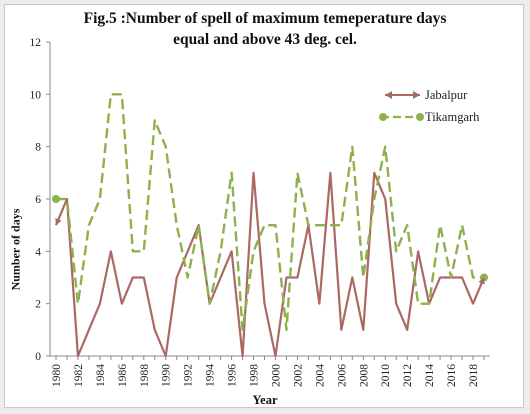  What do you see at coordinates (298, 375) in the screenshot?
I see `x-tick-label: 2002` at bounding box center [298, 375].